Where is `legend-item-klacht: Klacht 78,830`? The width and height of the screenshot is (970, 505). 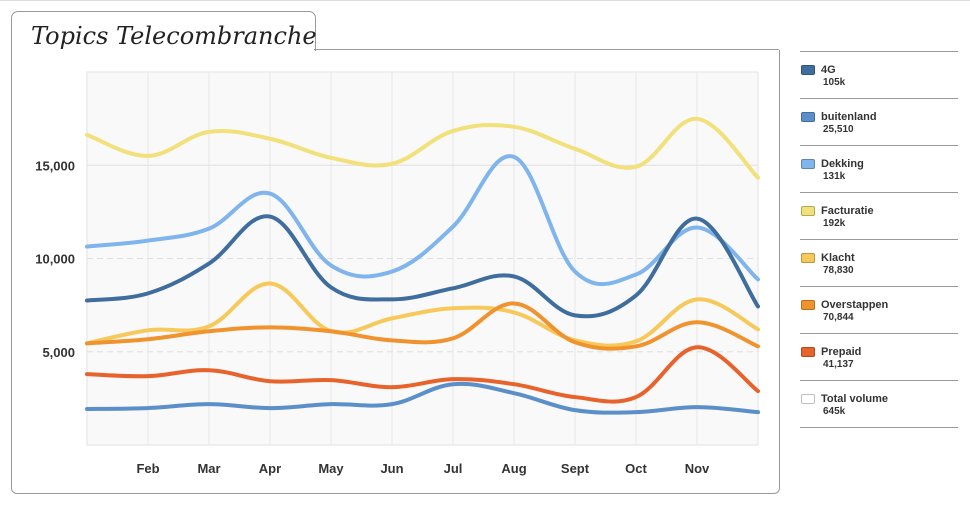 legend-item-klacht: Klacht 78,830 is located at coordinates (879, 262).